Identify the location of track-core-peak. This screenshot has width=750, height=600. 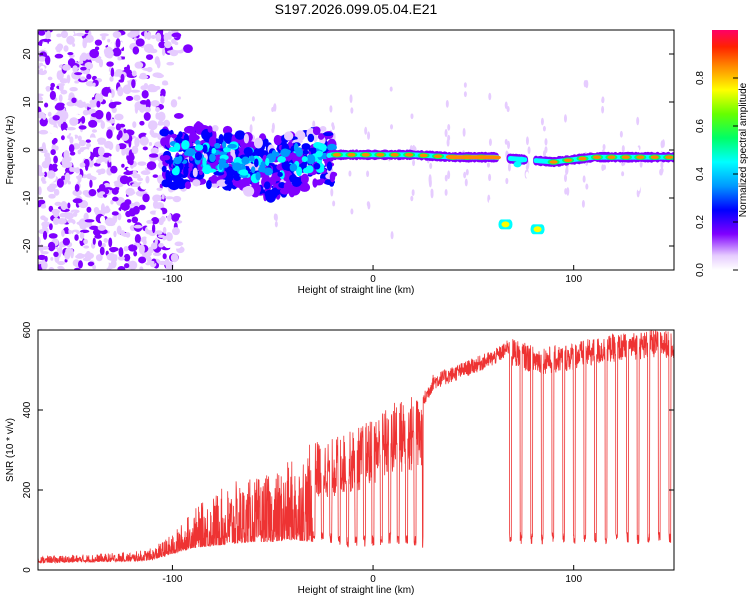
(553, 162).